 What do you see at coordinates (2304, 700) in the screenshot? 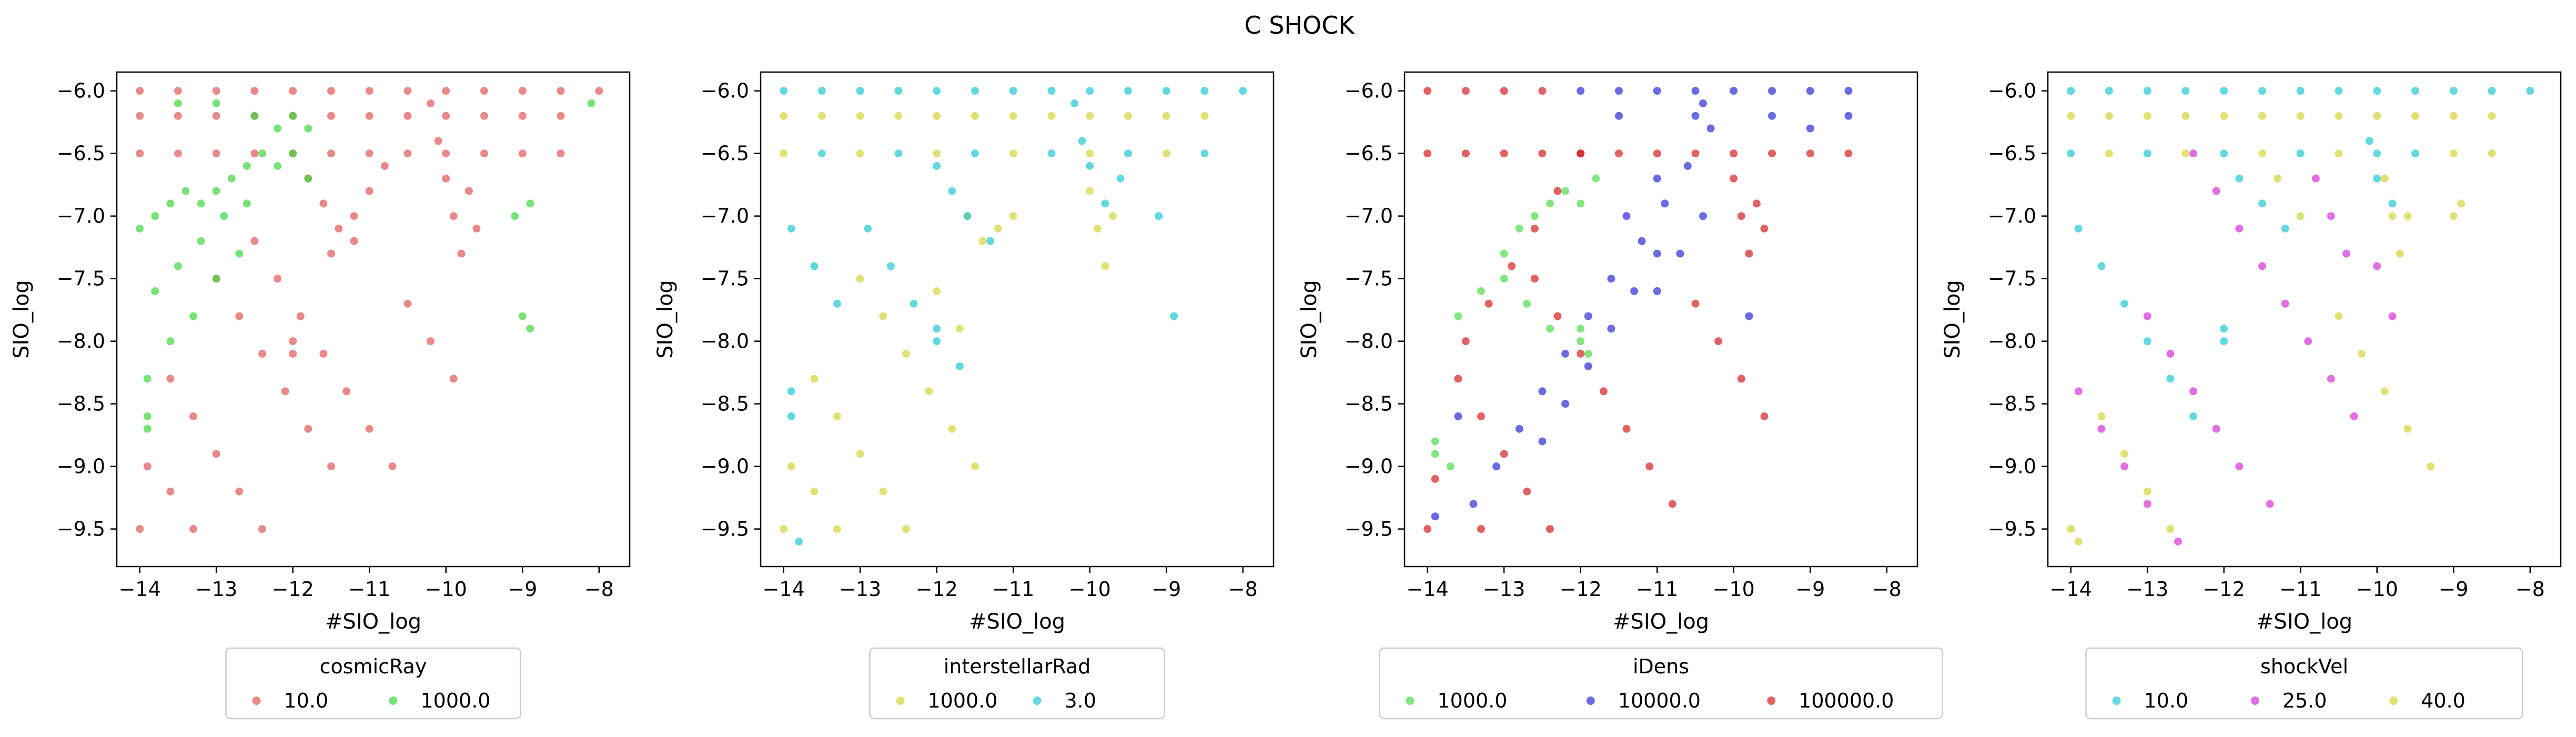
I see `legend-entry: 25.0` at bounding box center [2304, 700].